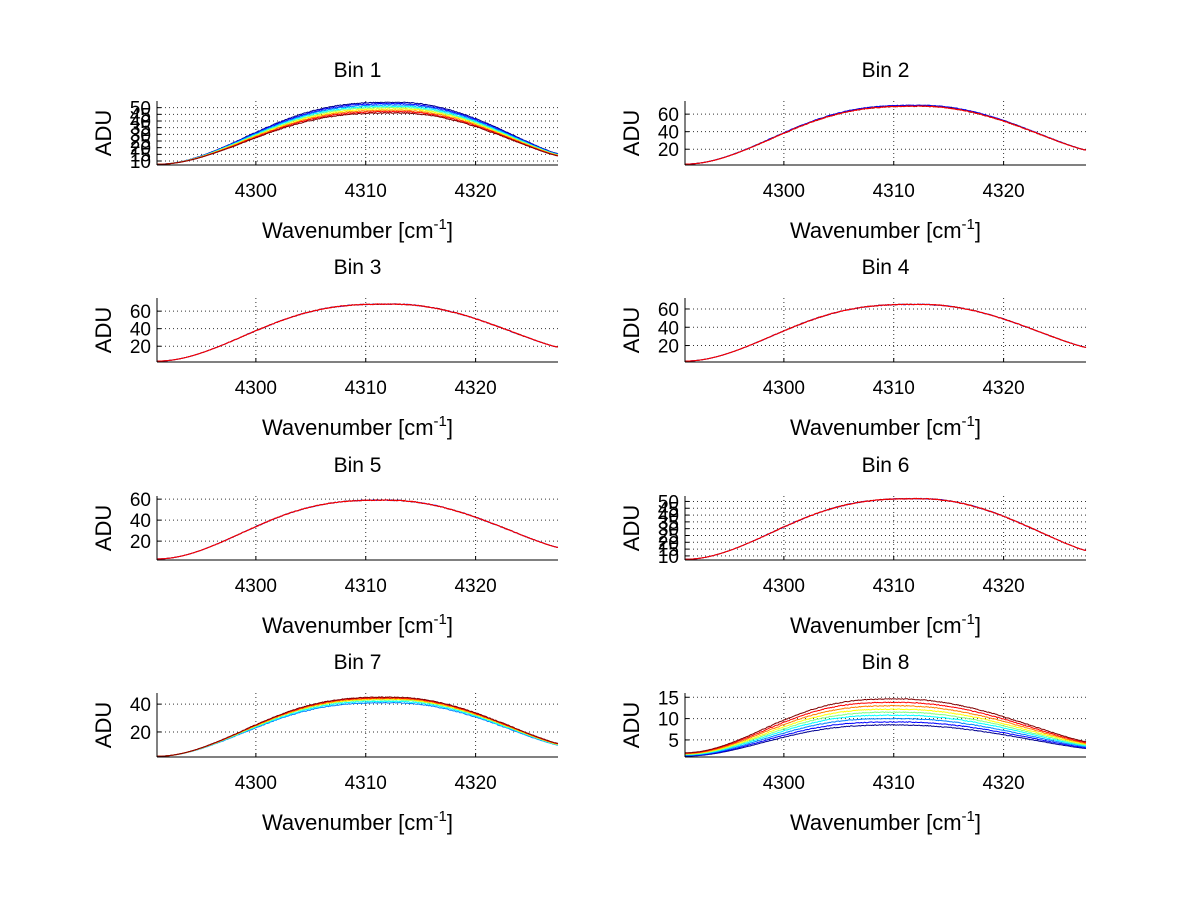  I want to click on subplot-title: Bin 6, so click(886, 465).